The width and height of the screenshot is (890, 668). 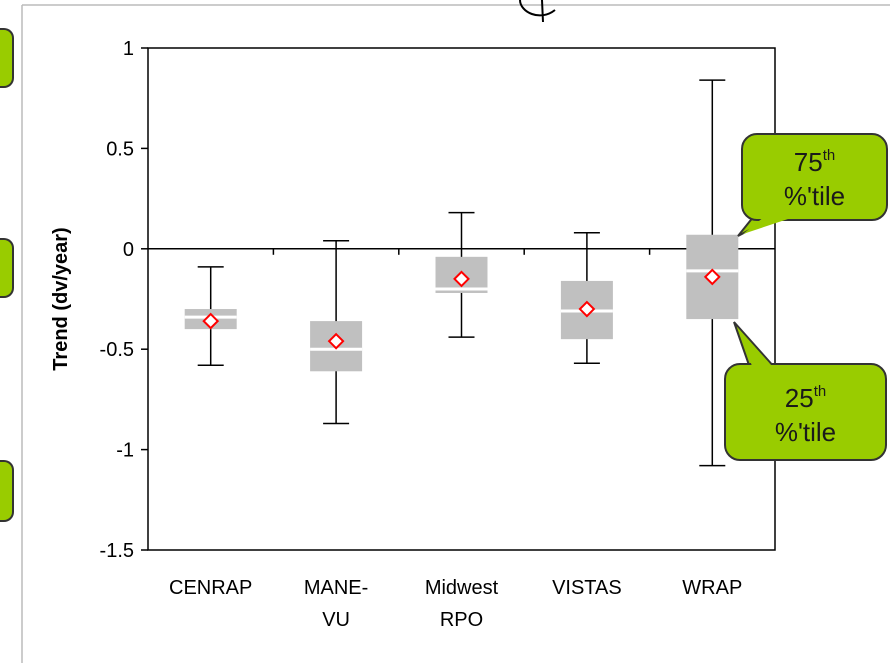 What do you see at coordinates (117, 350) in the screenshot?
I see `y-tick-label: -0.5` at bounding box center [117, 350].